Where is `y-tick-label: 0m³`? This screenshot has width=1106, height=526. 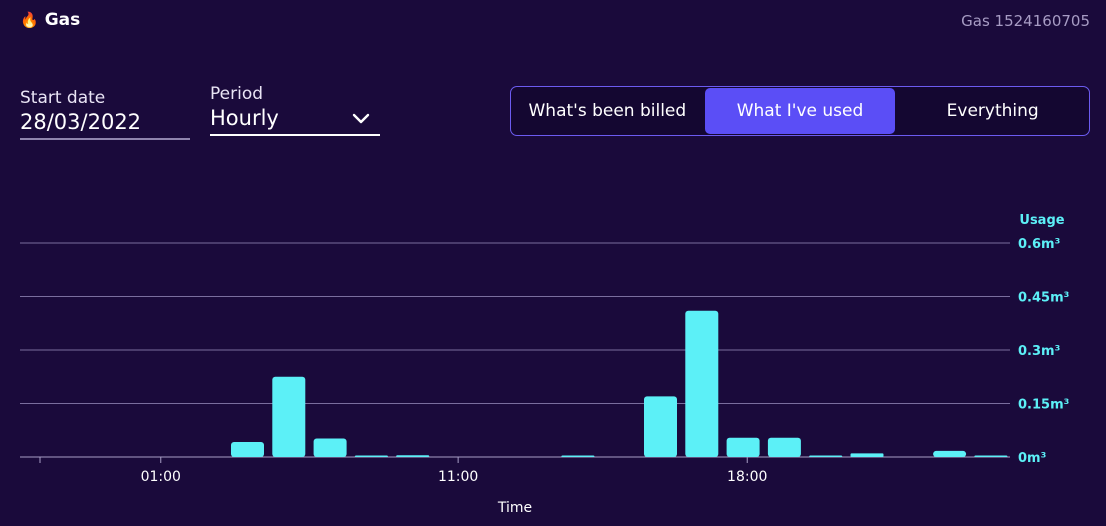 y-tick-label: 0m³ is located at coordinates (1032, 458).